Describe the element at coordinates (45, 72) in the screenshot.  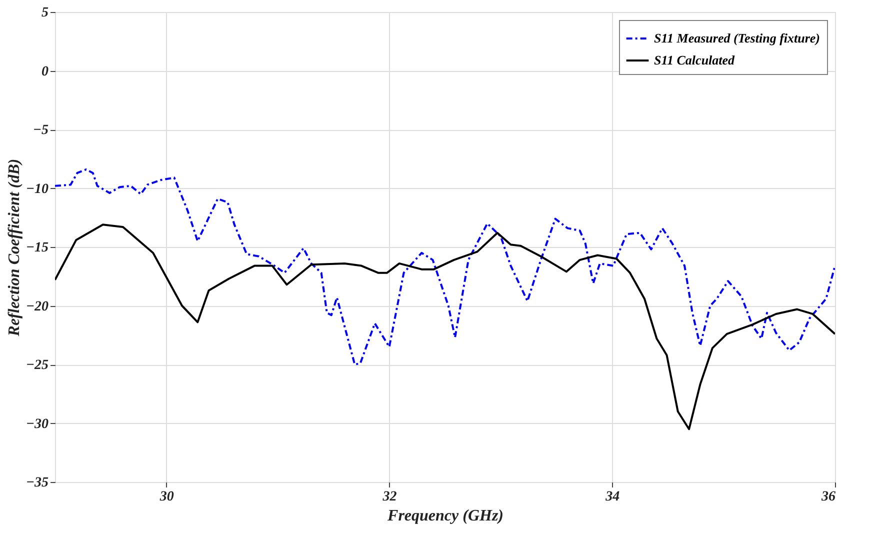
I see `y-tick-label: 0` at that location.